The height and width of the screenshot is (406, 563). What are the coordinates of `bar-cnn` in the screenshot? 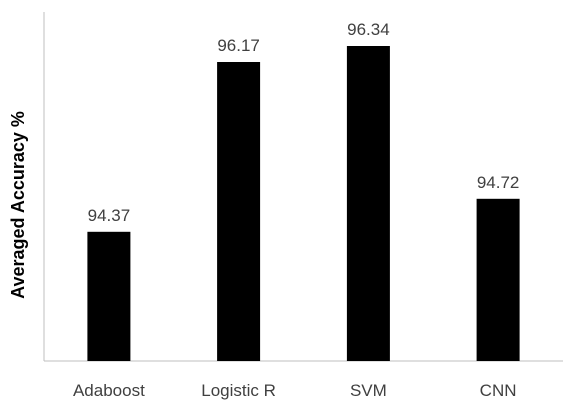 It's located at (498, 279).